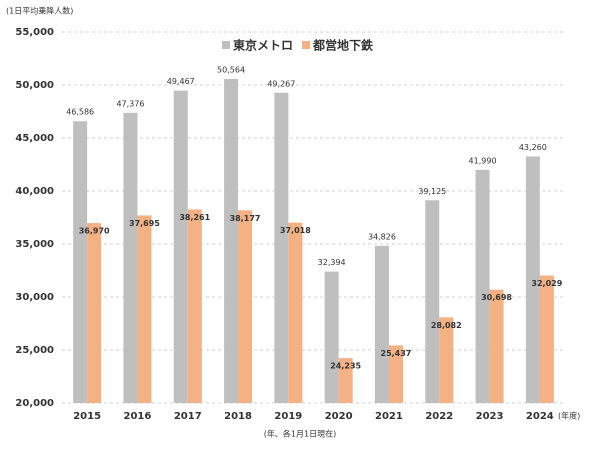 This screenshot has width=600, height=450. Describe the element at coordinates (345, 366) in the screenshot. I see `value-label: 24,235` at that location.